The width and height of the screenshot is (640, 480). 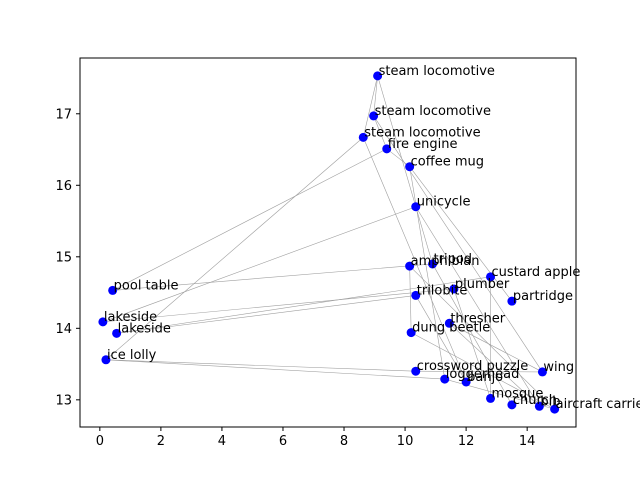 I want to click on point-label: thresher, so click(x=477, y=318).